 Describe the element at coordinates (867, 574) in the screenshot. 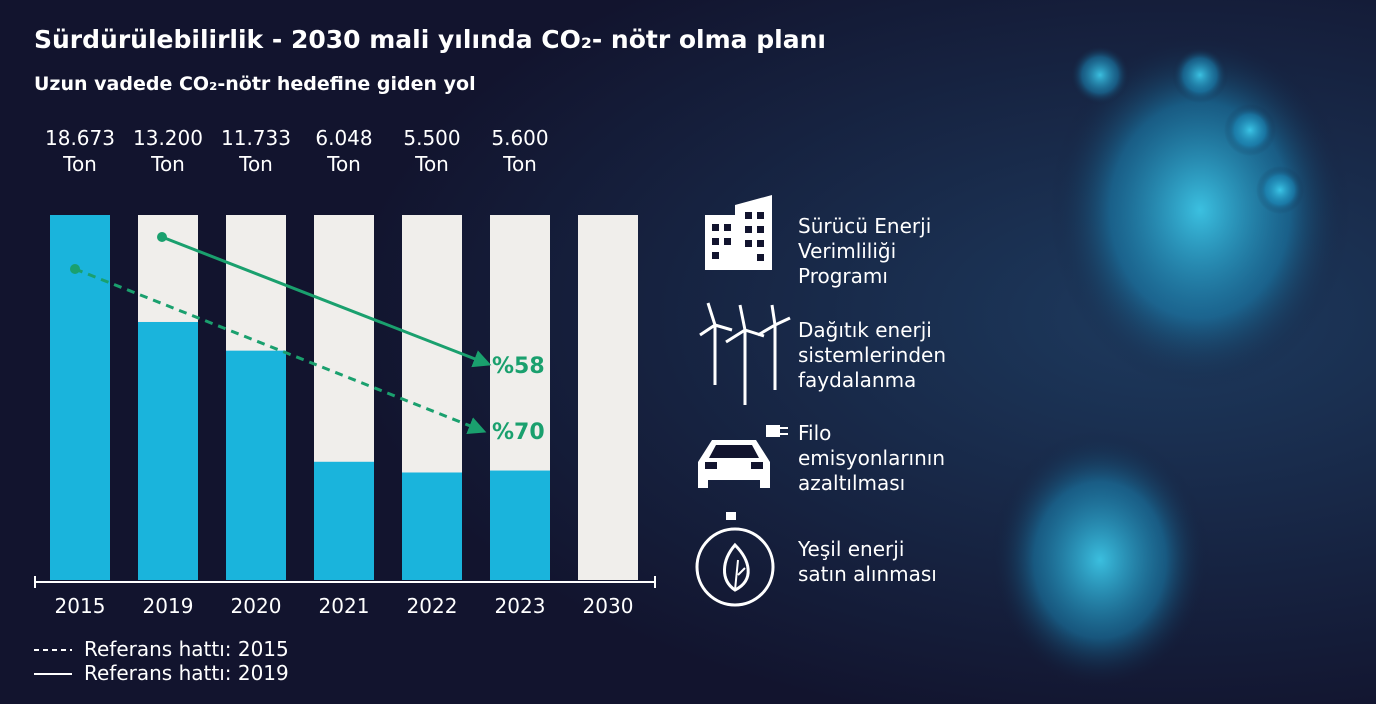

I see `measure-label: satın alınması` at that location.